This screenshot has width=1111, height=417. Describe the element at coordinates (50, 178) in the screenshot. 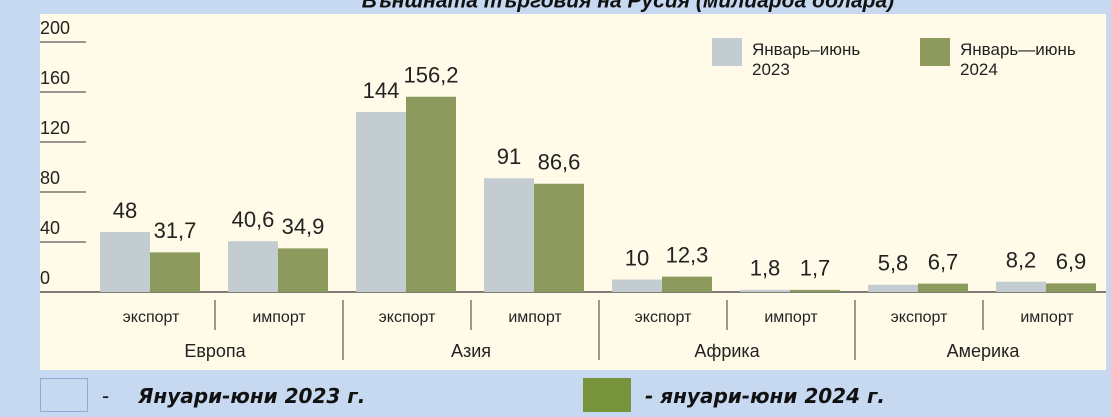

I see `y-tick-label: 80` at that location.